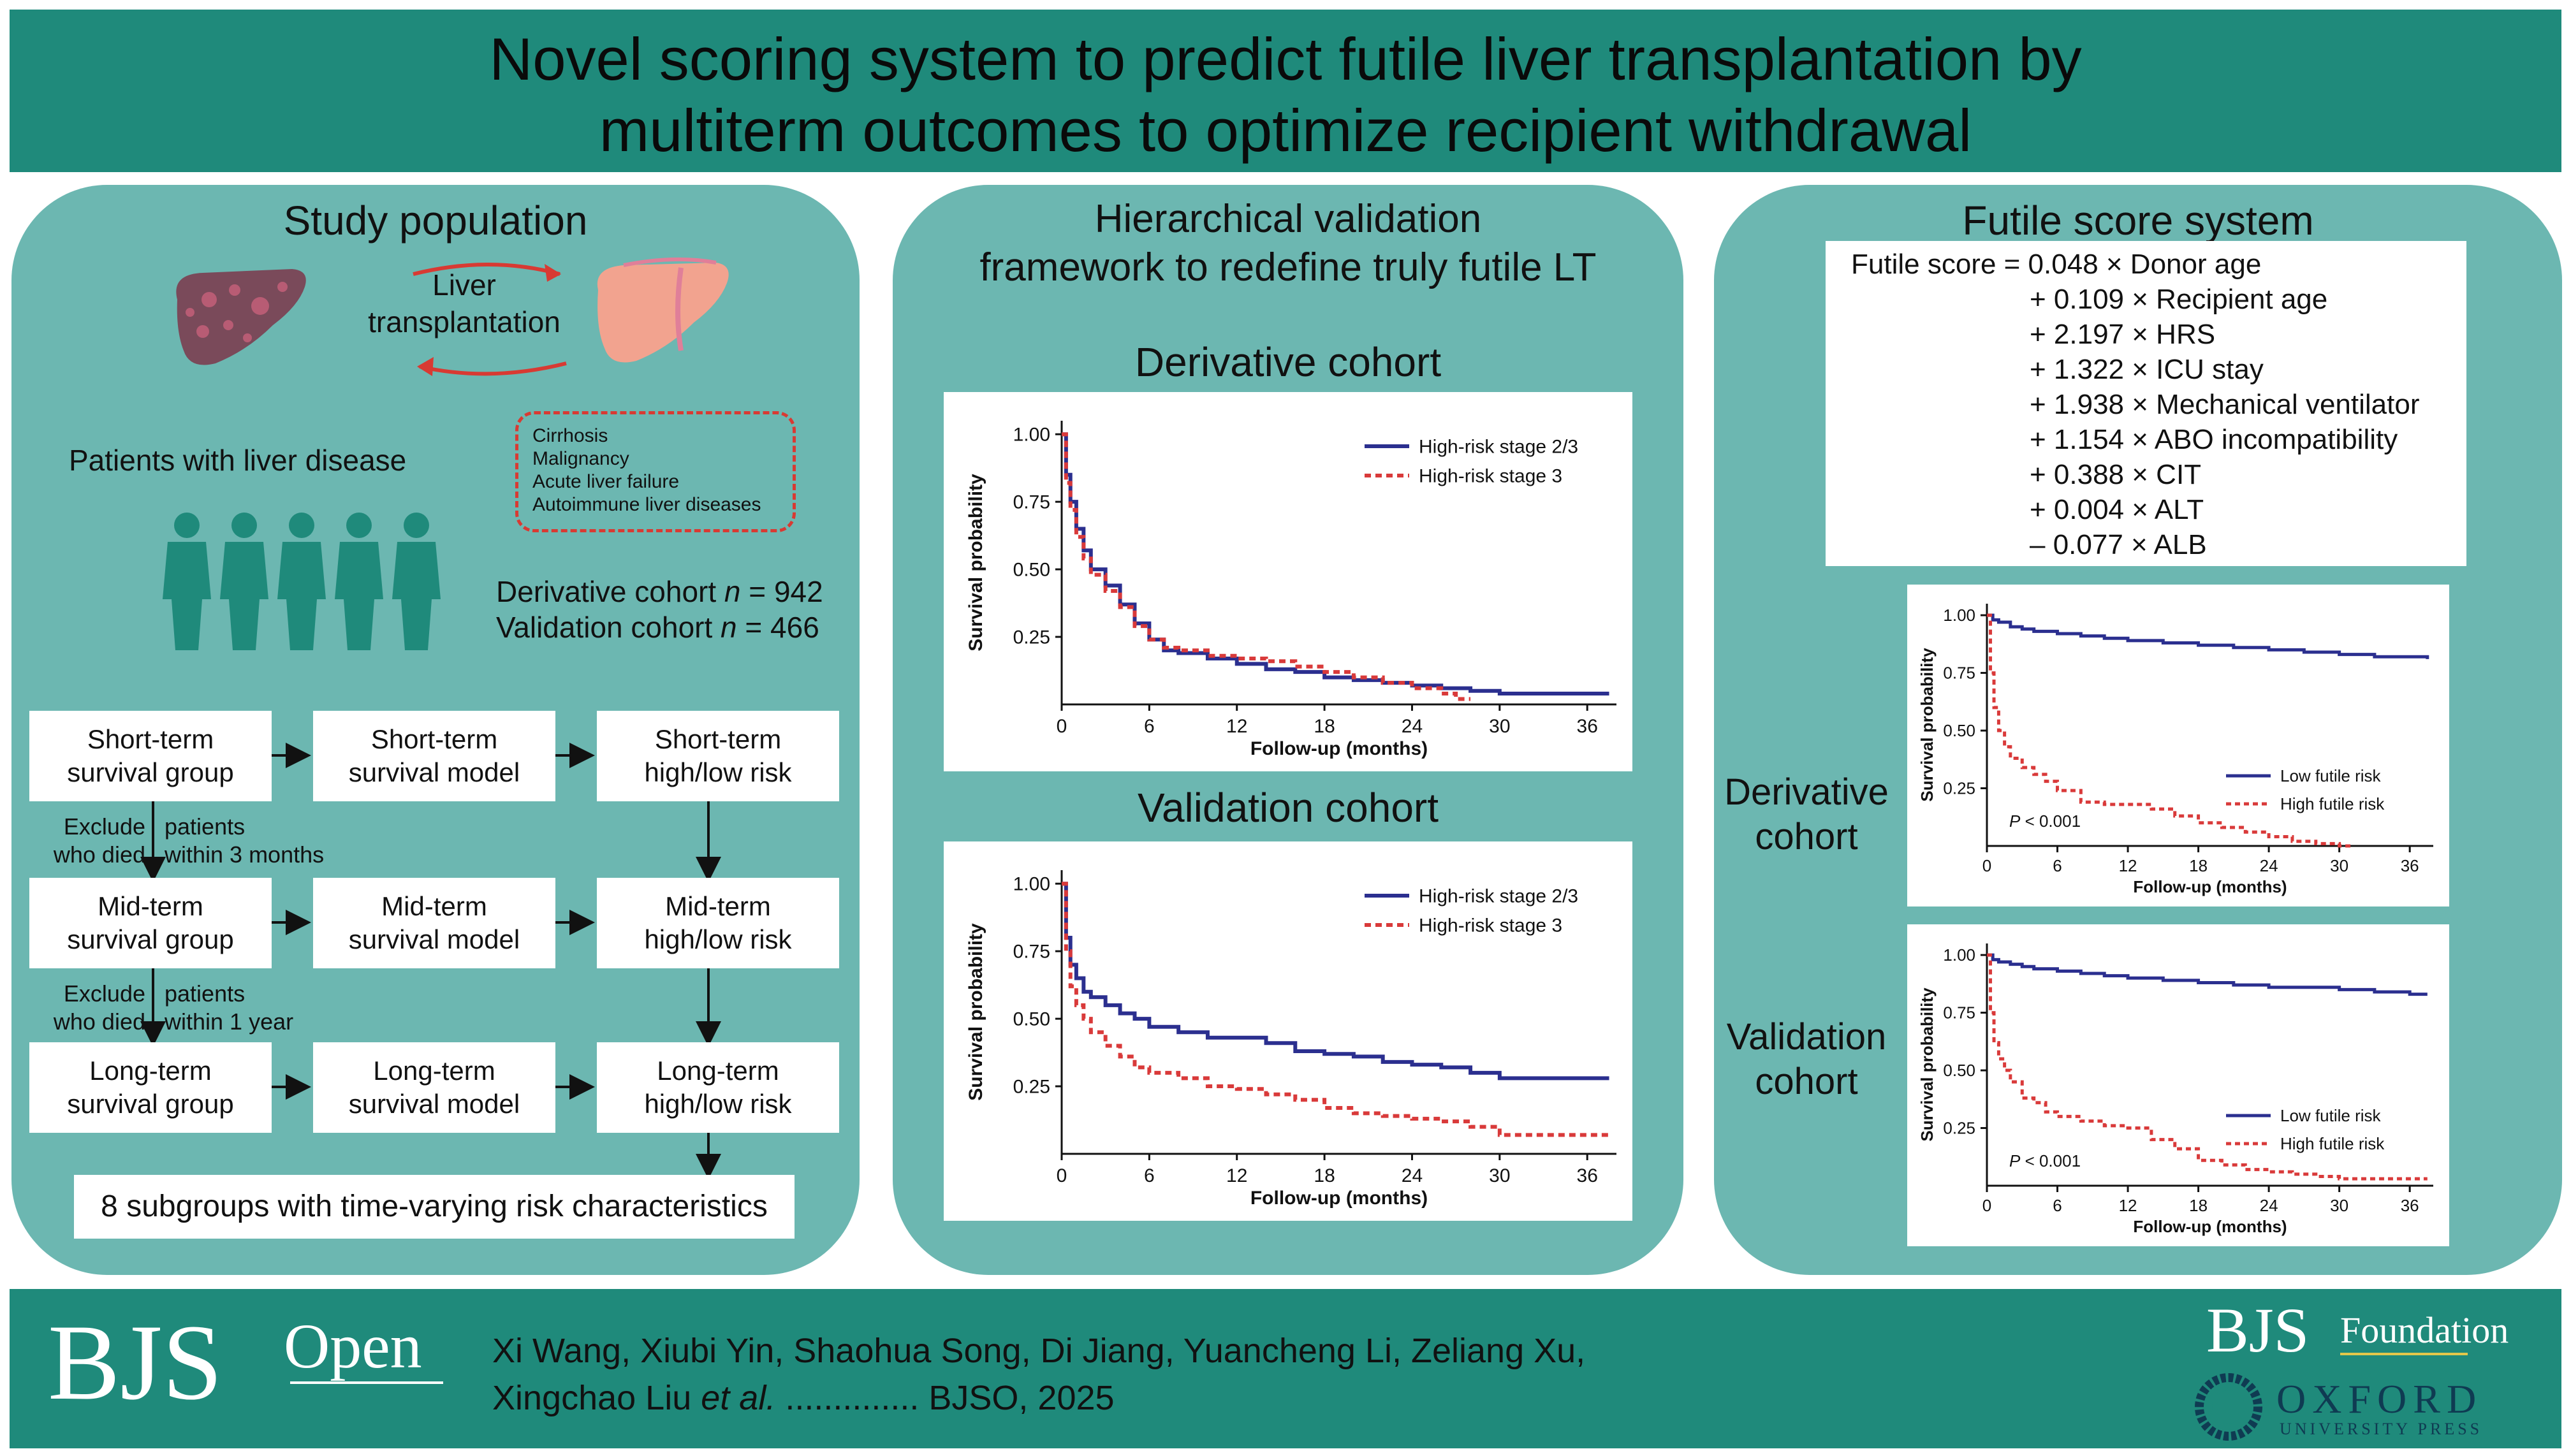 The image size is (2571, 1456). I want to click on formula-line: + 1.938 × Mechanical ventilator, so click(2225, 404).